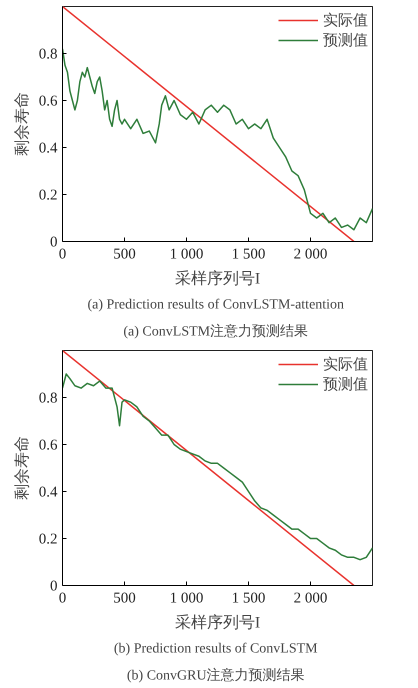  Describe the element at coordinates (215, 676) in the screenshot. I see `text: (b) ConvGRU注意力预测结果` at that location.